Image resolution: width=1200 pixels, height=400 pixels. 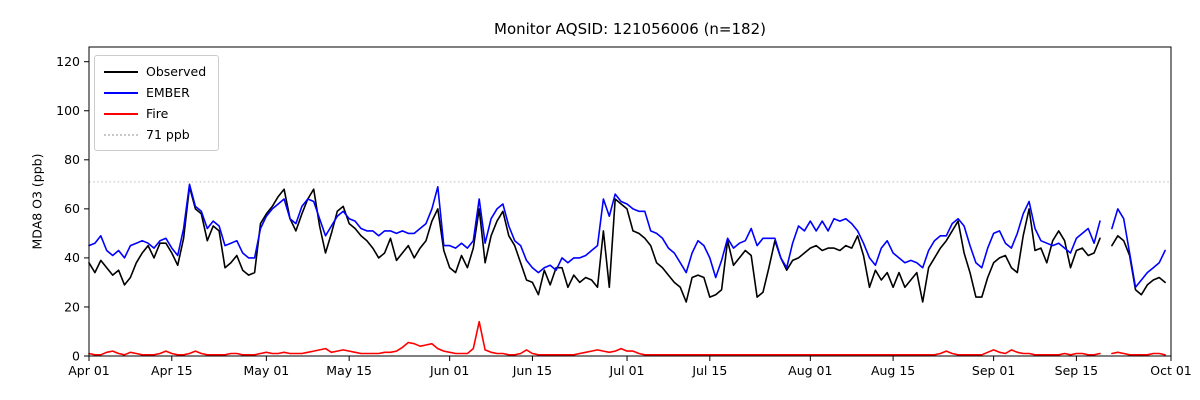 I want to click on y-tick-label: 100, so click(x=68, y=110).